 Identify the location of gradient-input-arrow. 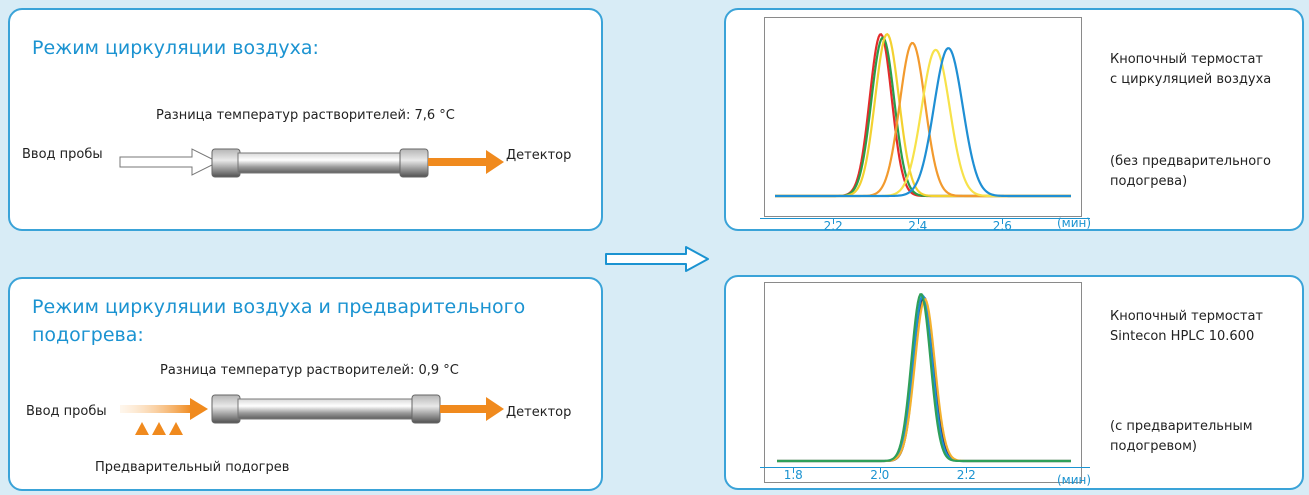
(164, 409).